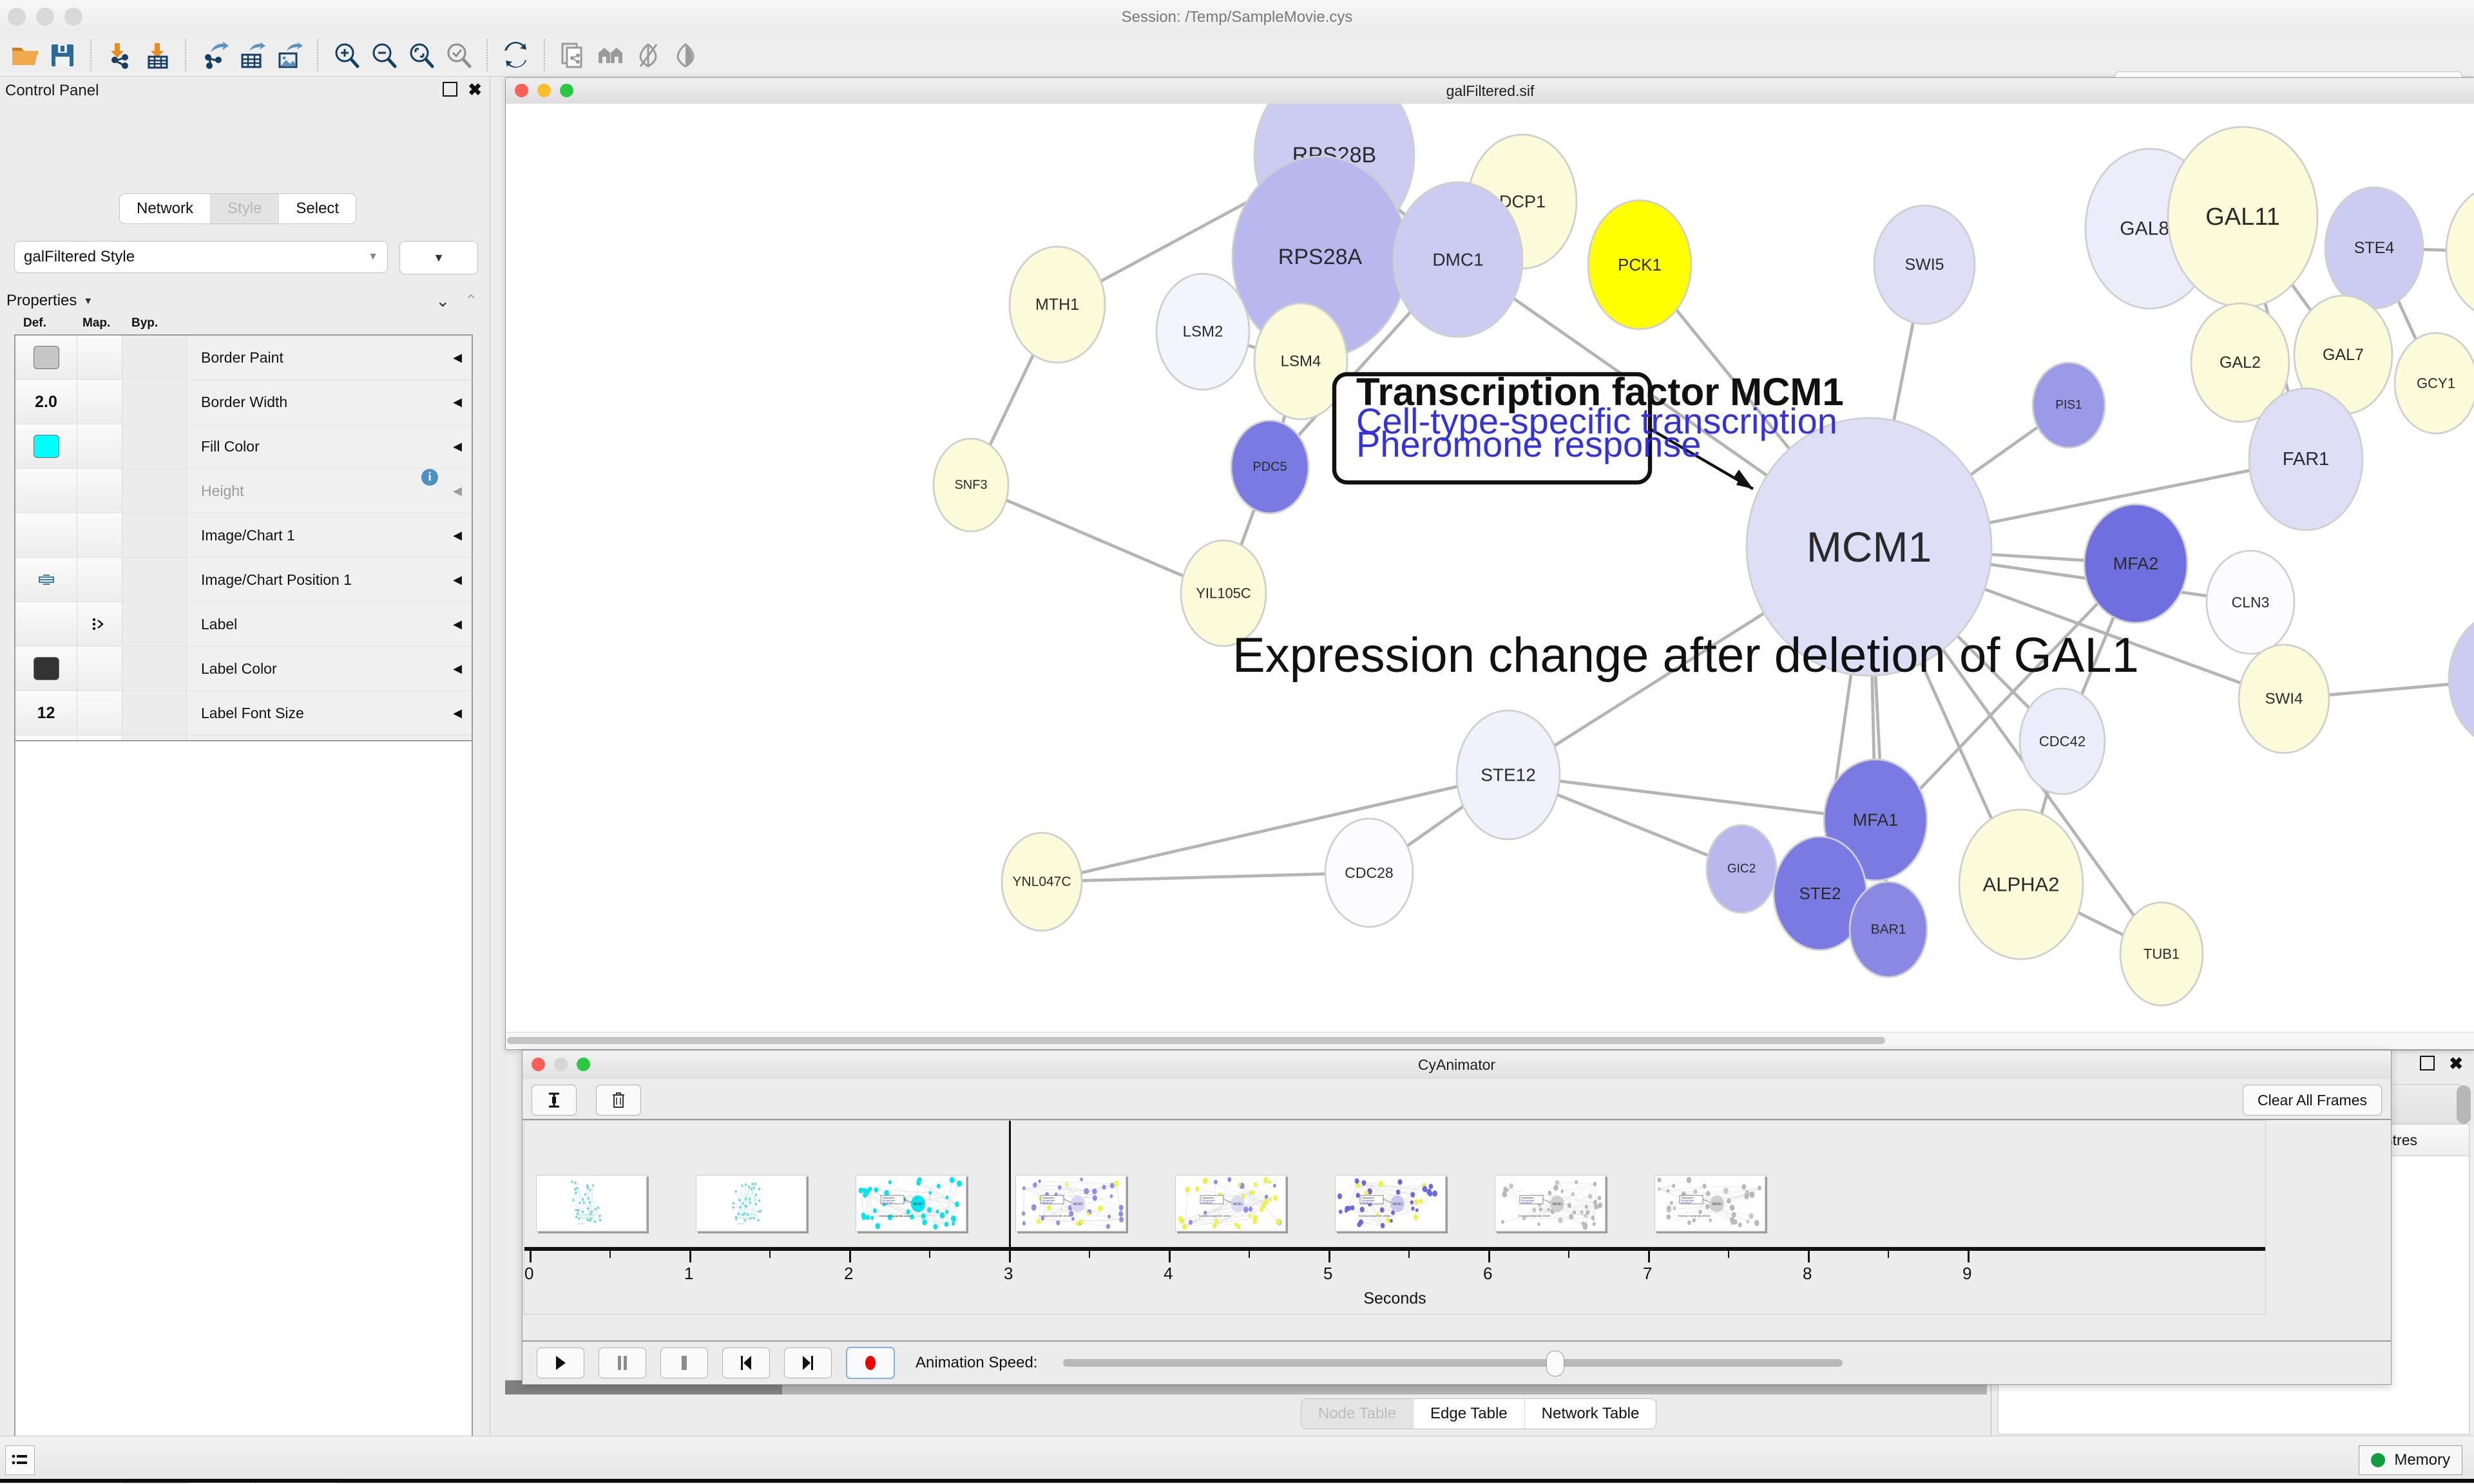 This screenshot has width=2474, height=1484. I want to click on refresh-icon, so click(516, 55).